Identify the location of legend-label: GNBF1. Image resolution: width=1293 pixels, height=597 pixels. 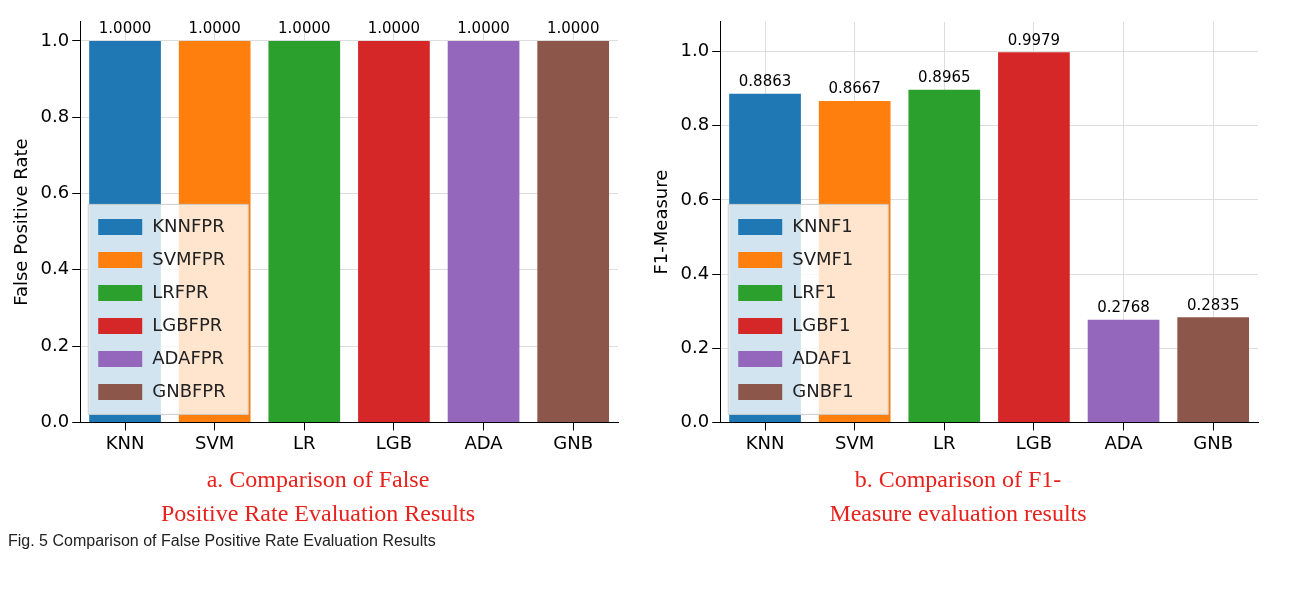
(823, 390).